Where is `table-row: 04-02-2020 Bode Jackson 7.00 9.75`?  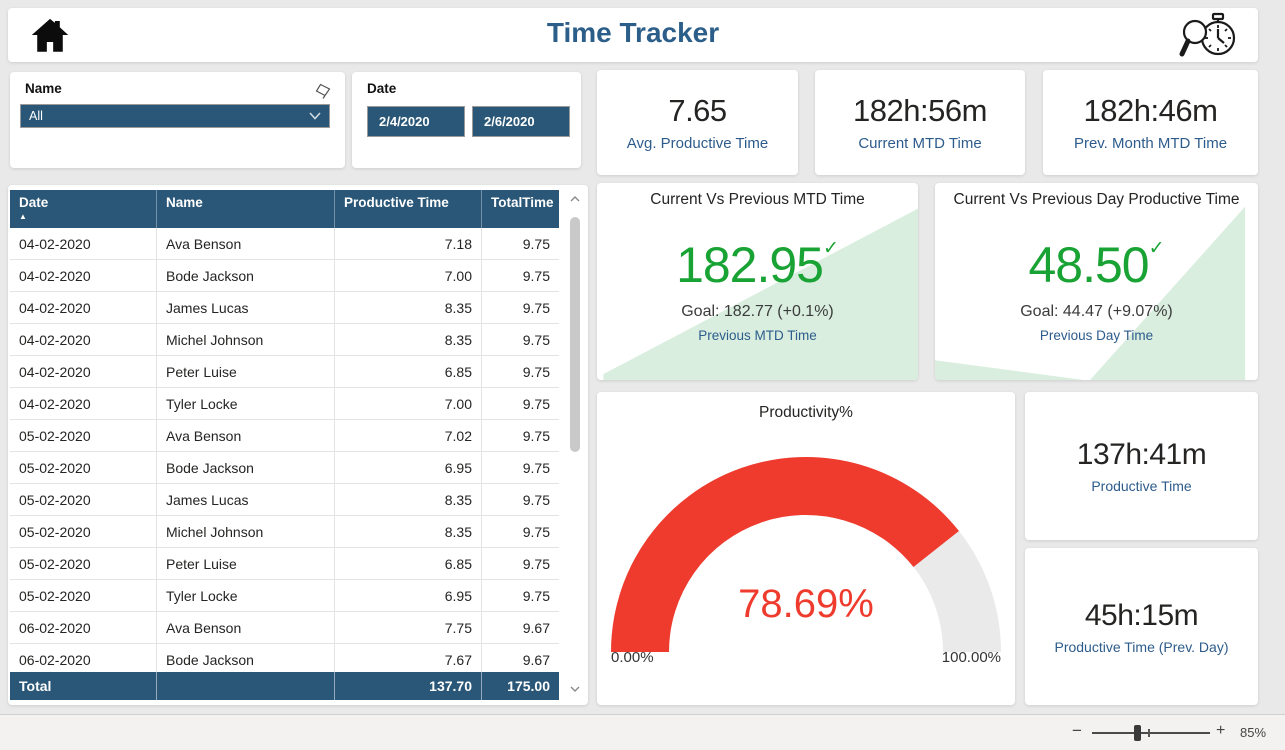
table-row: 04-02-2020 Bode Jackson 7.00 9.75 is located at coordinates (284, 276).